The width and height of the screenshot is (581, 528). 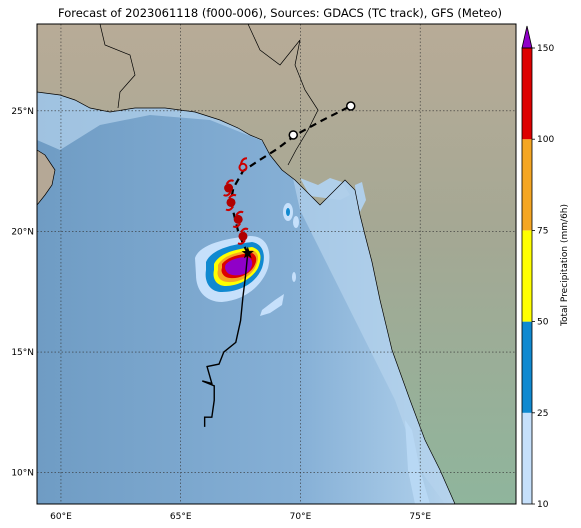 I want to click on lat-tick-labels: 10°N 15°N 20°N 25°N, so click(x=22, y=293).